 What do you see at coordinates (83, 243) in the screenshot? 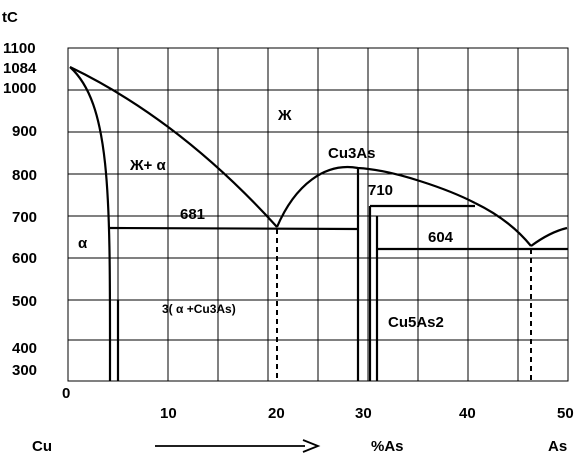
I see `region-alpha: α` at bounding box center [83, 243].